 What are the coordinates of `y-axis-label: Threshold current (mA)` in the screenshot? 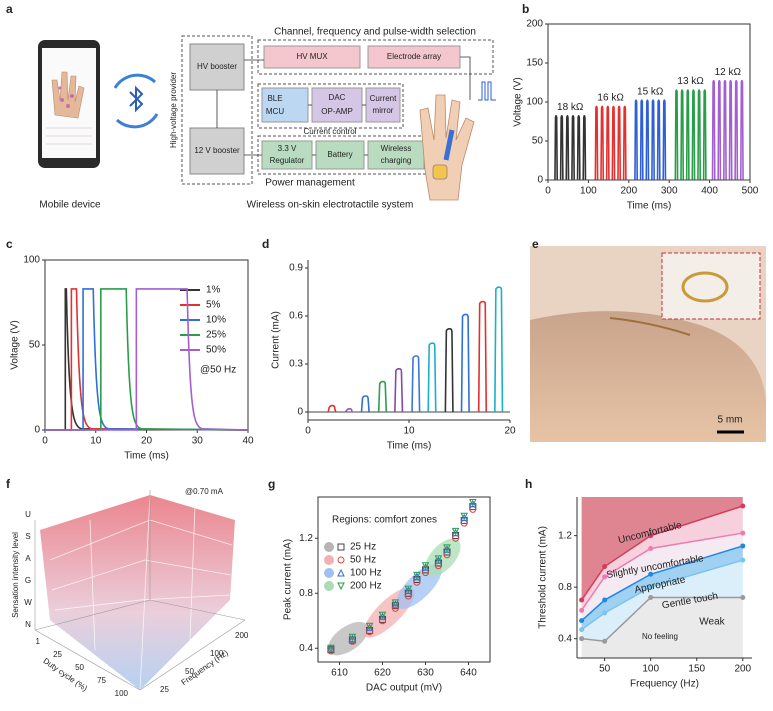 It's located at (543, 577).